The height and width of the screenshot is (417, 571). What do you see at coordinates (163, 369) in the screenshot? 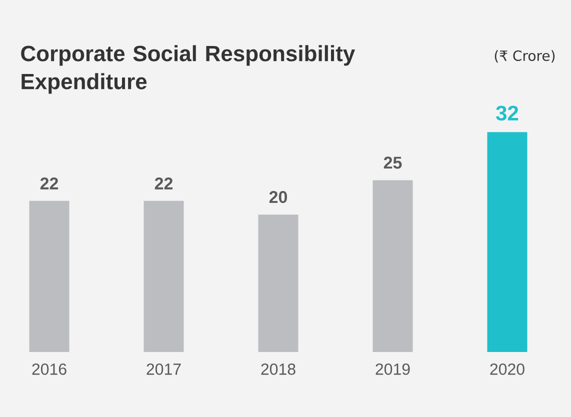
I see `x-tick-label: 2017` at bounding box center [163, 369].